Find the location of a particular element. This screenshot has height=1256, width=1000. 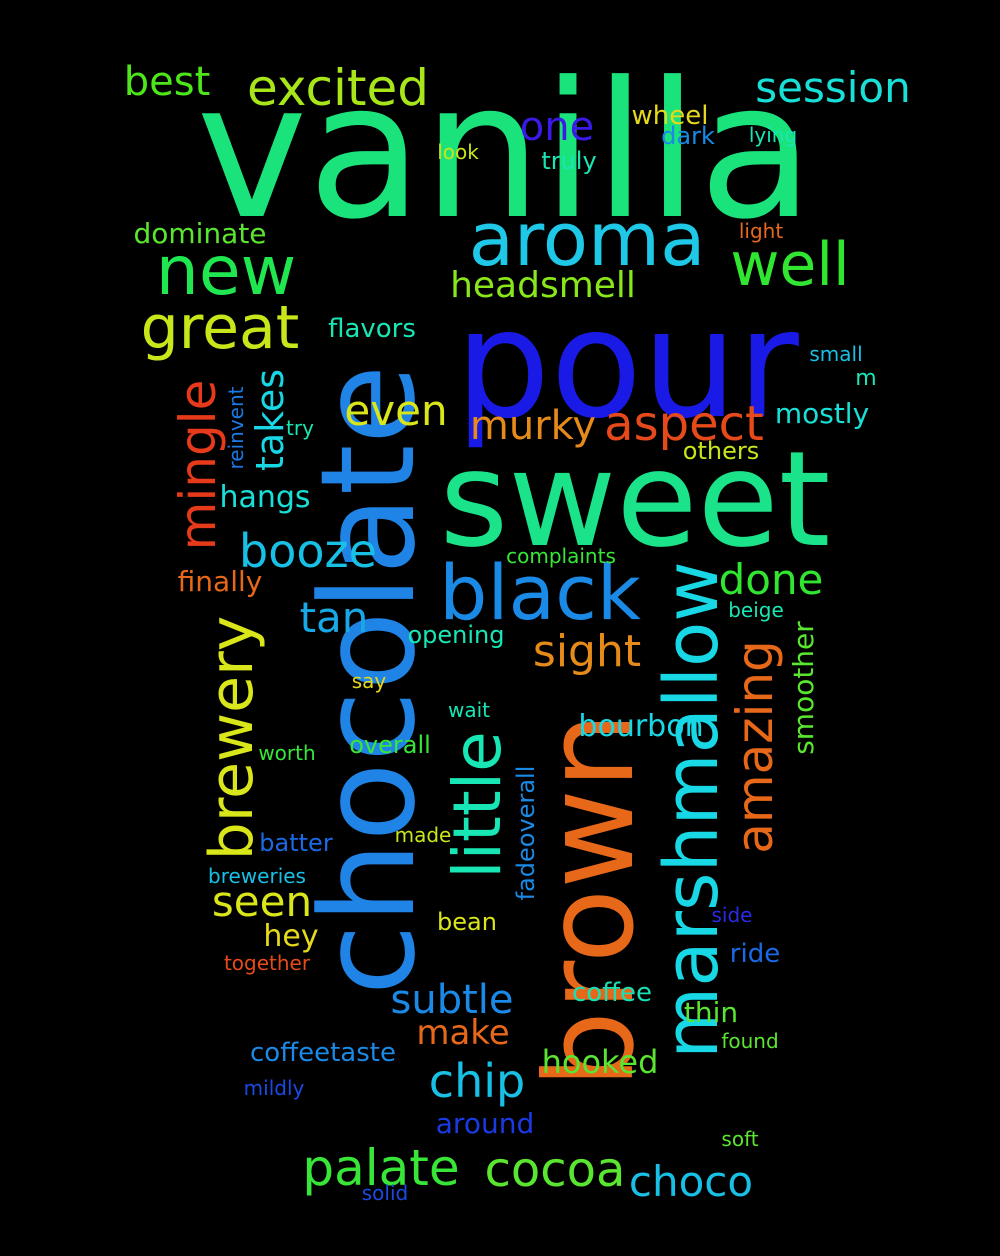

word-made: made is located at coordinates (423, 835).